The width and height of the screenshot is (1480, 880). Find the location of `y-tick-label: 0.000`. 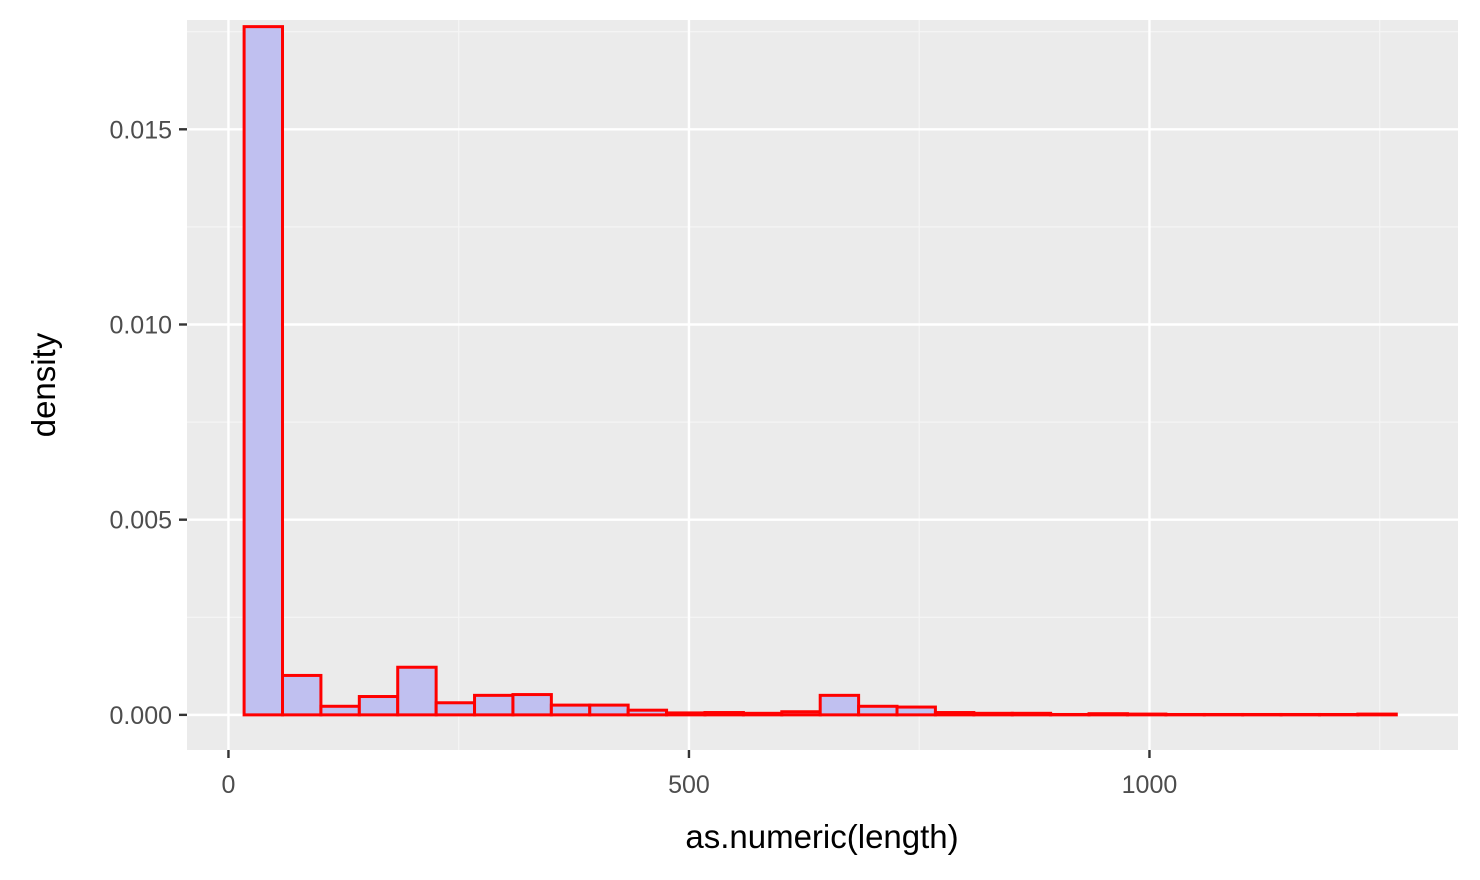

y-tick-label: 0.000 is located at coordinates (140, 716).